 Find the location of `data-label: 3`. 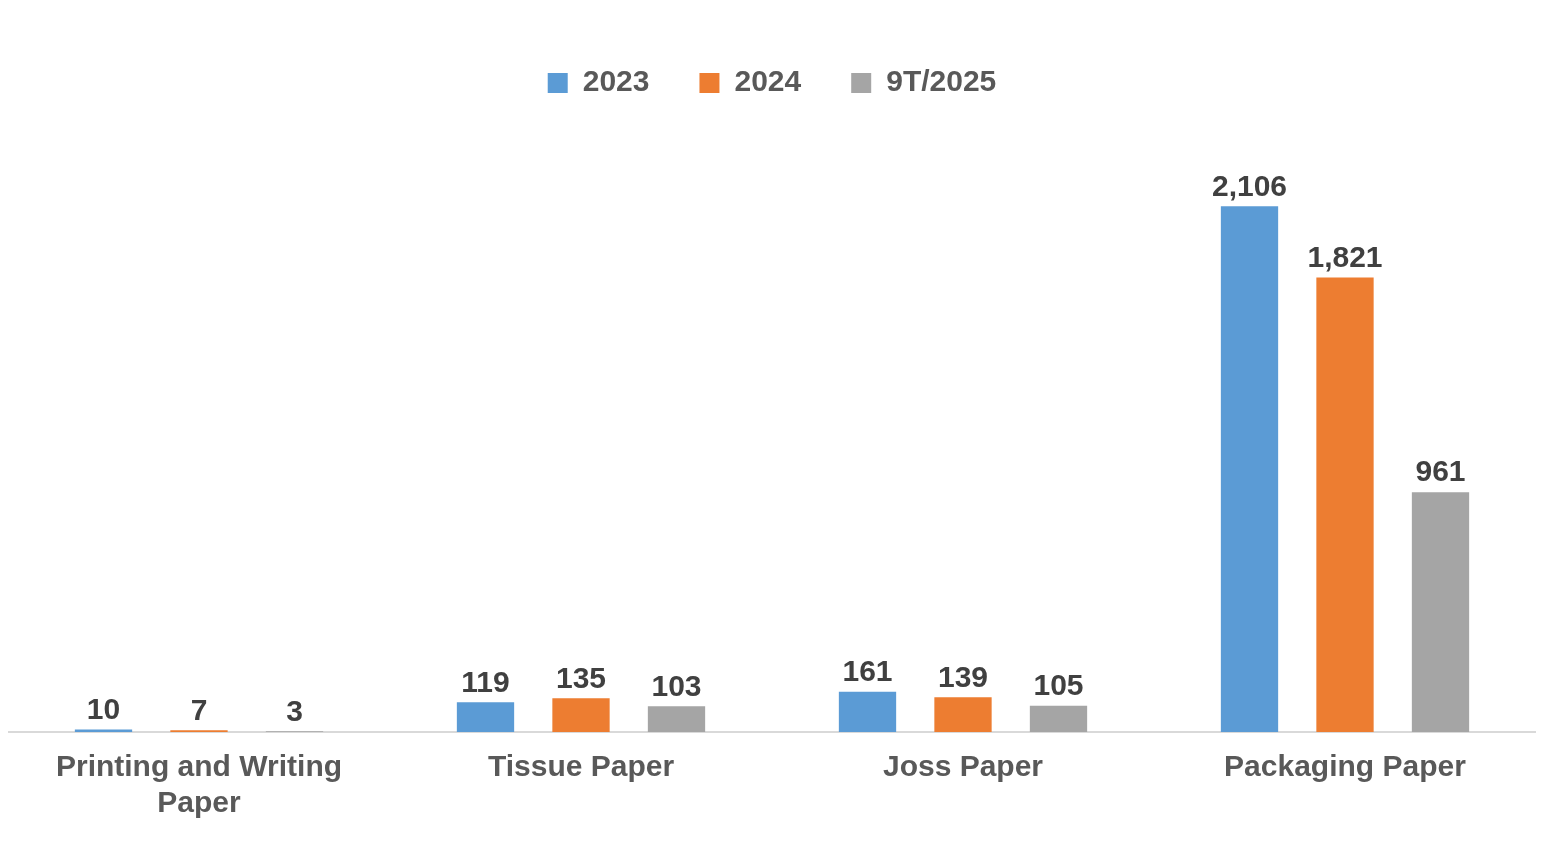

data-label: 3 is located at coordinates (294, 710).